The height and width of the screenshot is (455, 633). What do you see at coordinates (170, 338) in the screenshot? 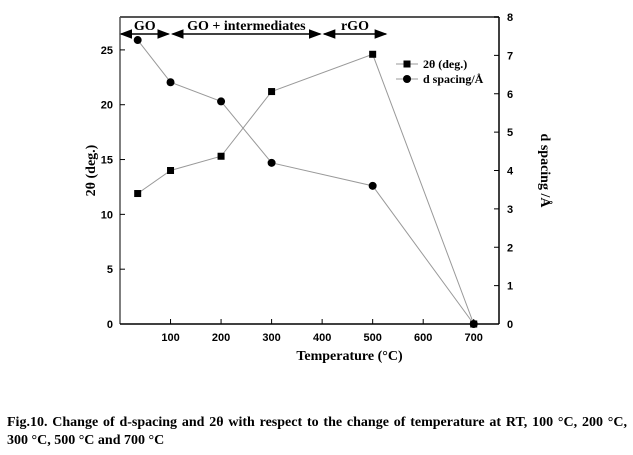
I see `x-tick-label: 100` at bounding box center [170, 338].